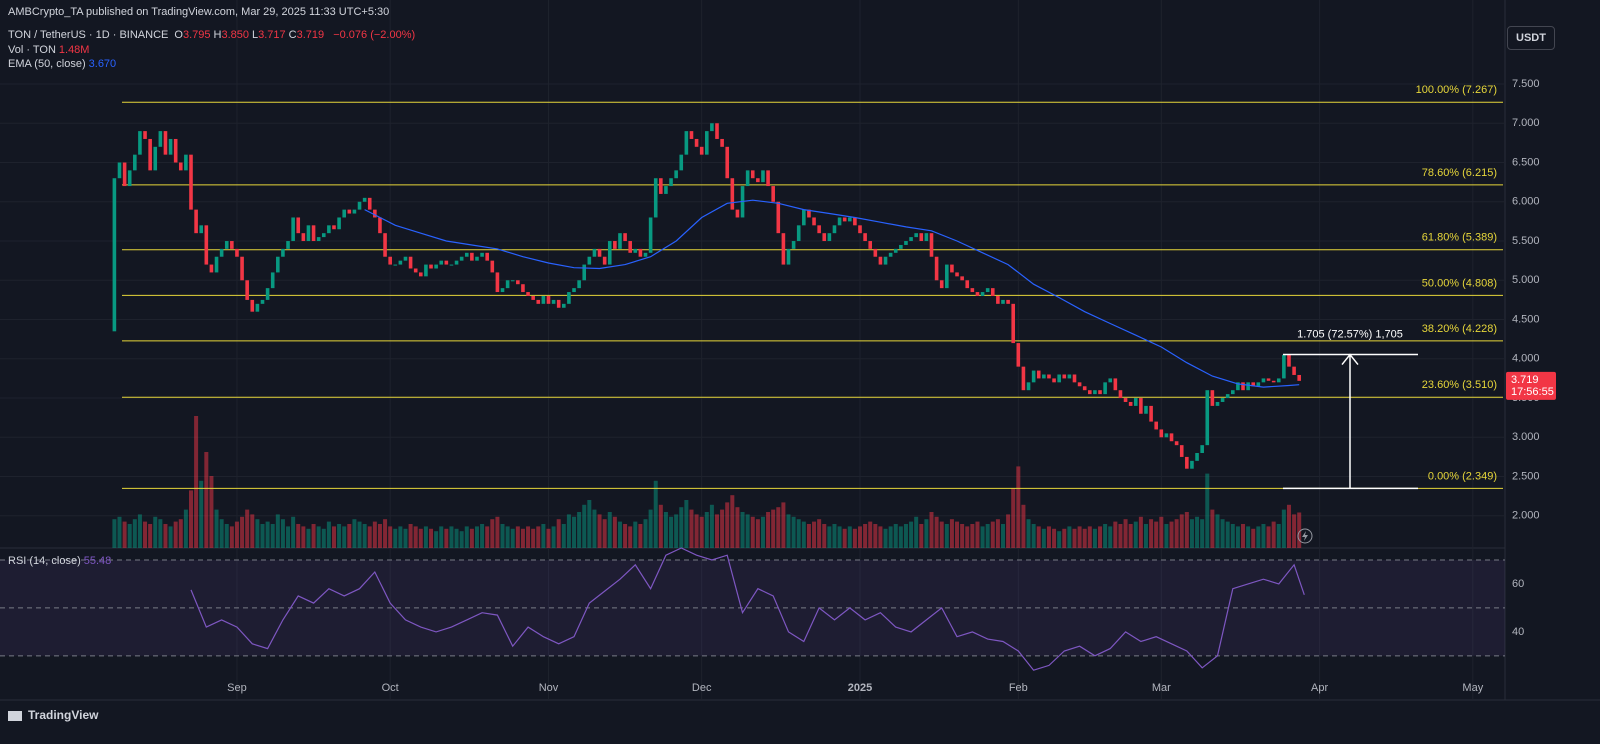 The width and height of the screenshot is (1600, 744). I want to click on ohlc-label: C, so click(292, 35).